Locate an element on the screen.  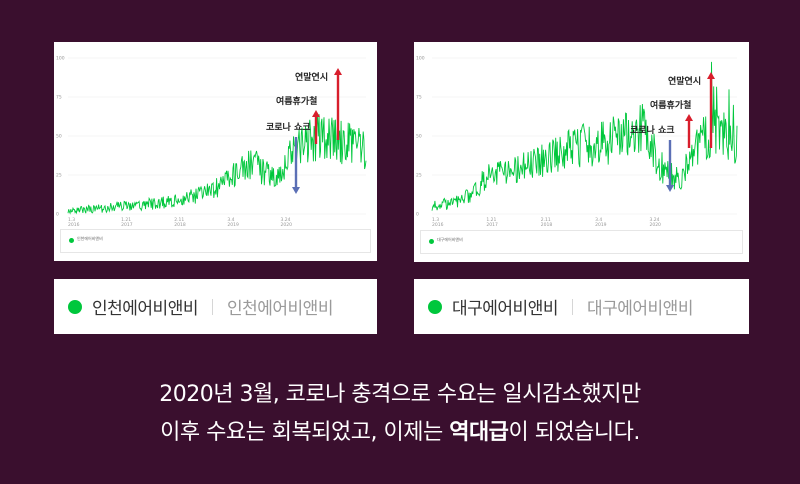
series-name: 대구에어비앤비 is located at coordinates (505, 309).